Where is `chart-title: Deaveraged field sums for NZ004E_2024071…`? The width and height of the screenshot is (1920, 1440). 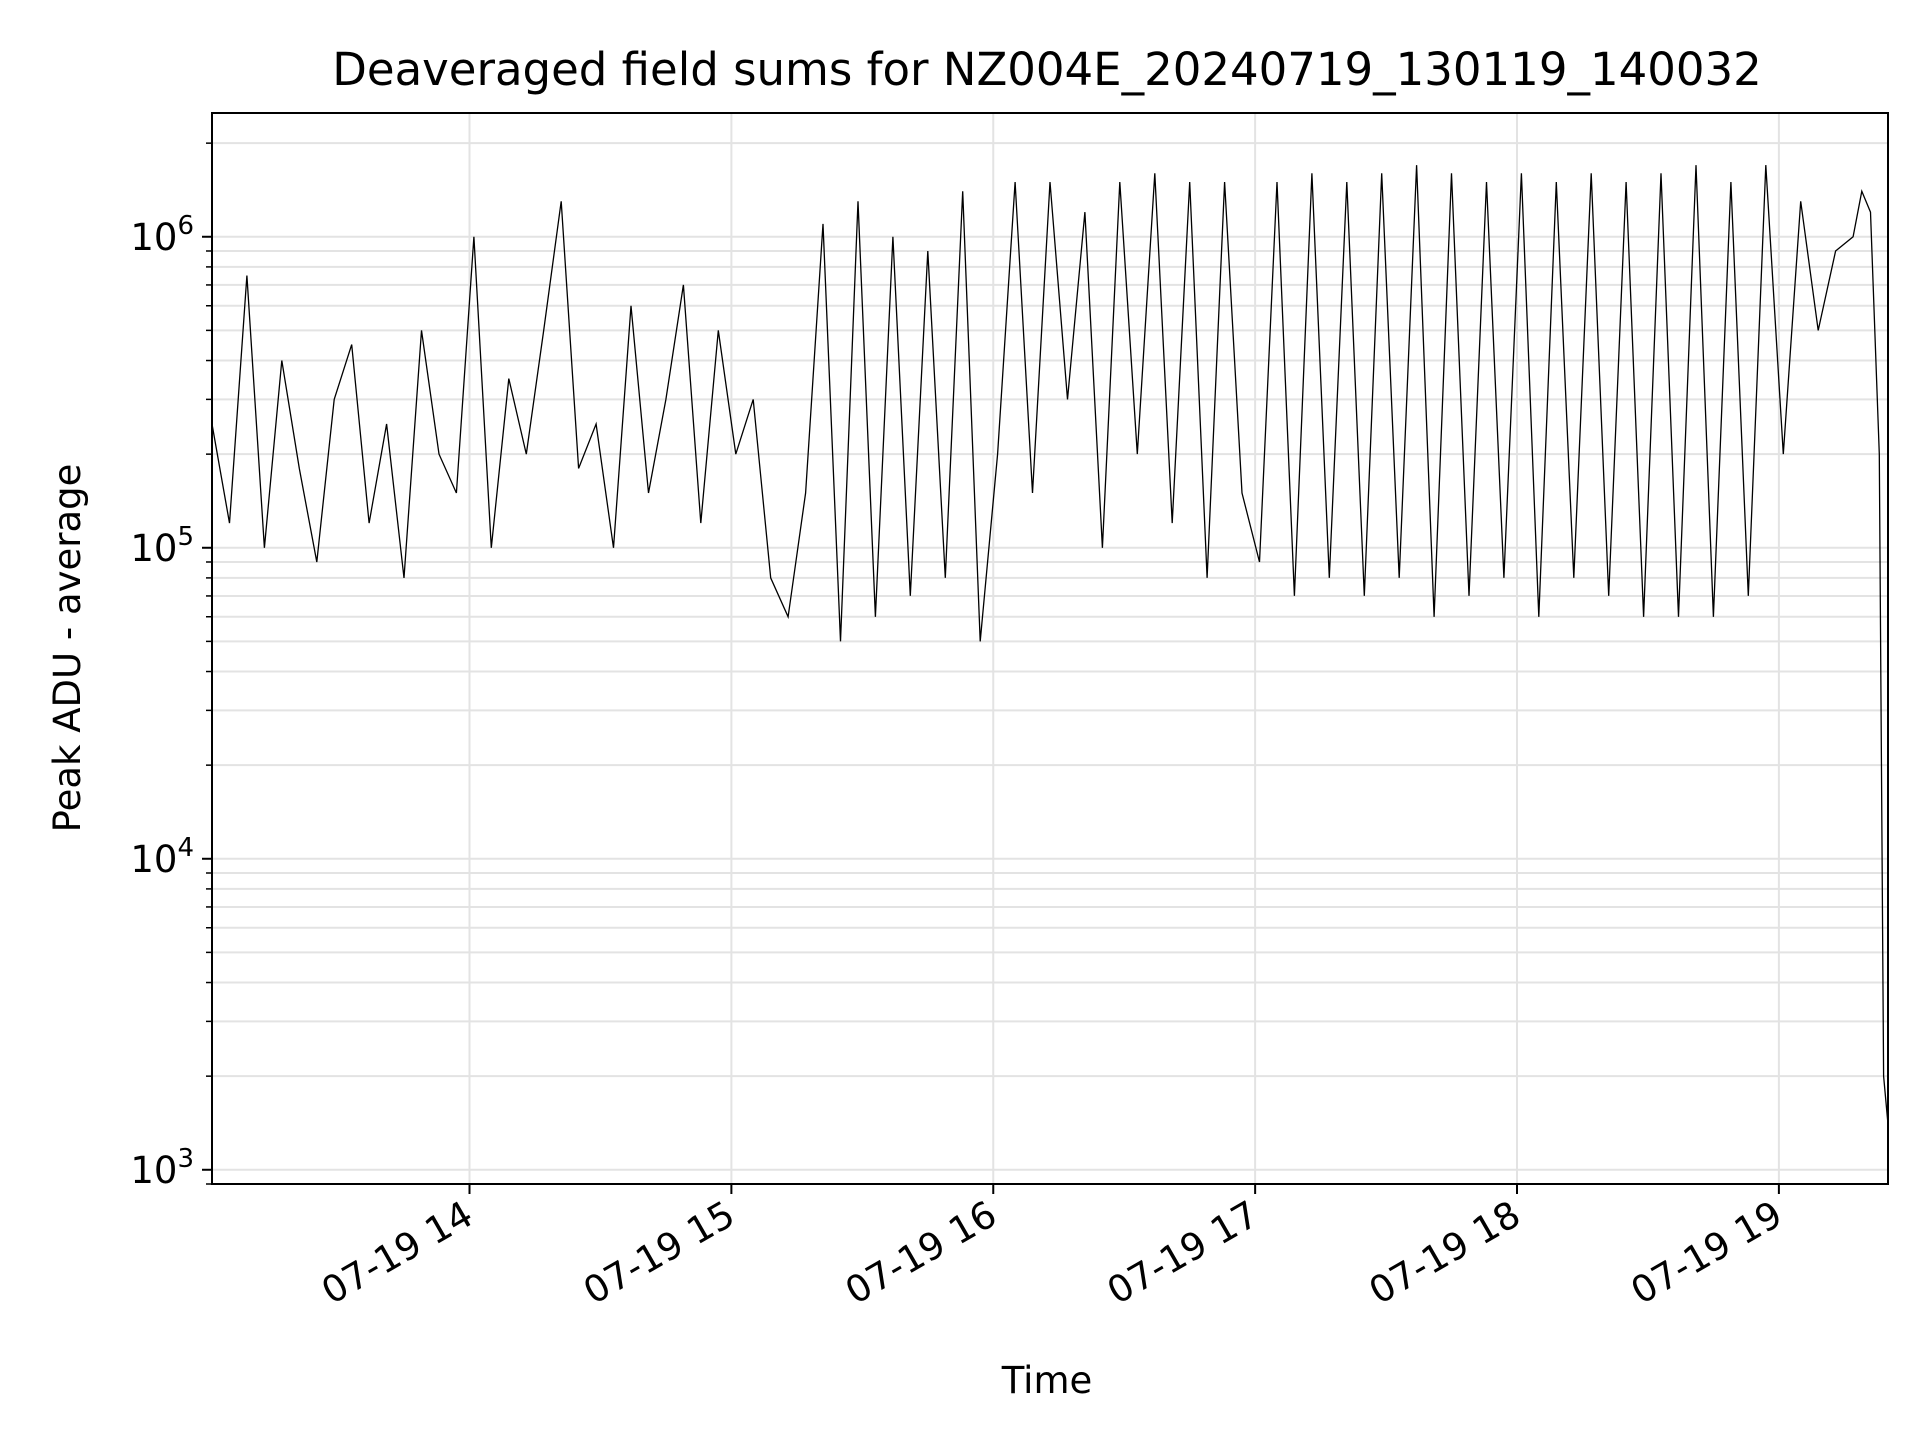
chart-title: Deaveraged field sums for NZ004E_2024071… is located at coordinates (1046, 69).